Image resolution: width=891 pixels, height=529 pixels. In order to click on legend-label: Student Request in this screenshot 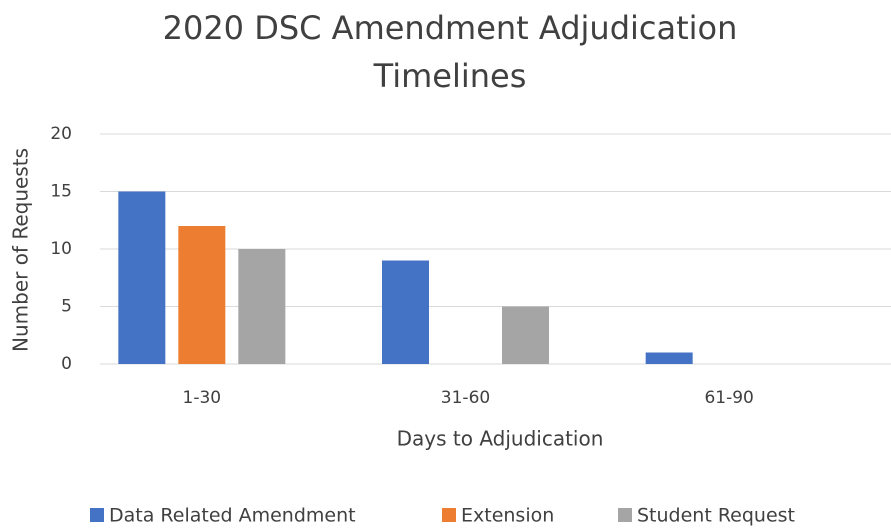, I will do `click(716, 516)`.